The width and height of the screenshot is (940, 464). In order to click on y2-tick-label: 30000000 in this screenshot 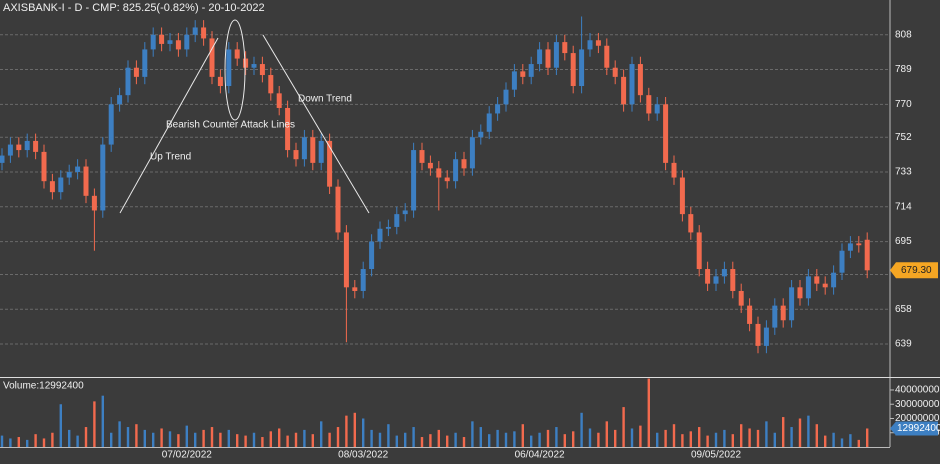, I will do `click(917, 404)`.